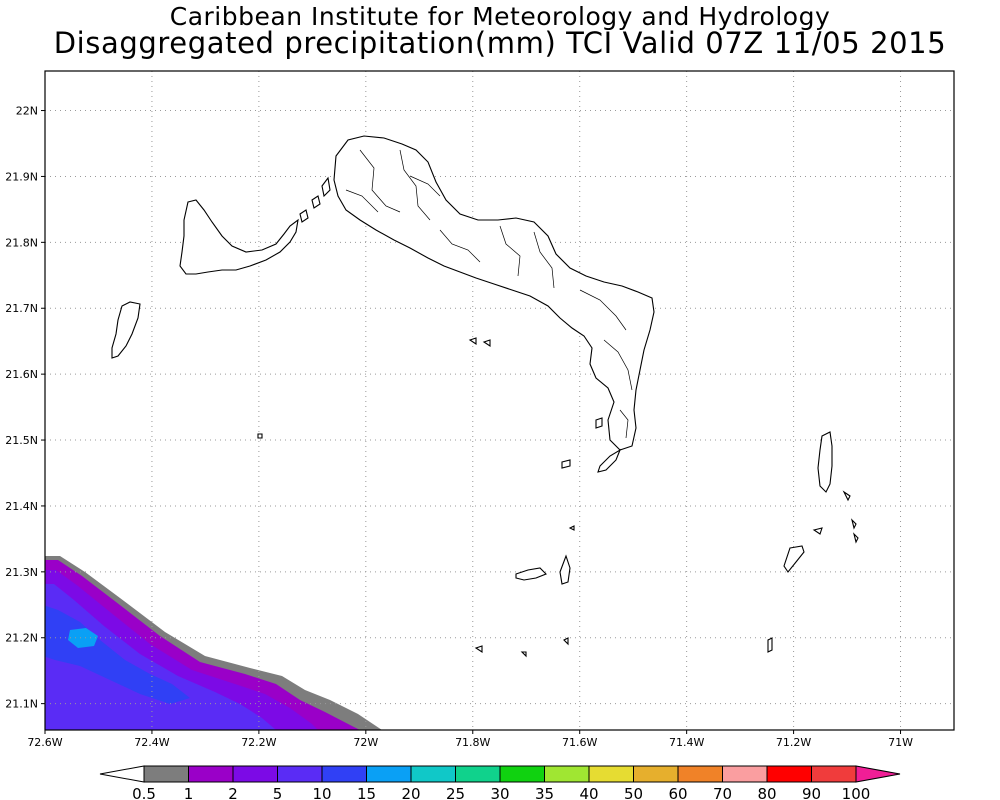 Image resolution: width=1000 pixels, height=800 pixels. Describe the element at coordinates (321, 792) in the screenshot. I see `colorbar-label: 10` at that location.